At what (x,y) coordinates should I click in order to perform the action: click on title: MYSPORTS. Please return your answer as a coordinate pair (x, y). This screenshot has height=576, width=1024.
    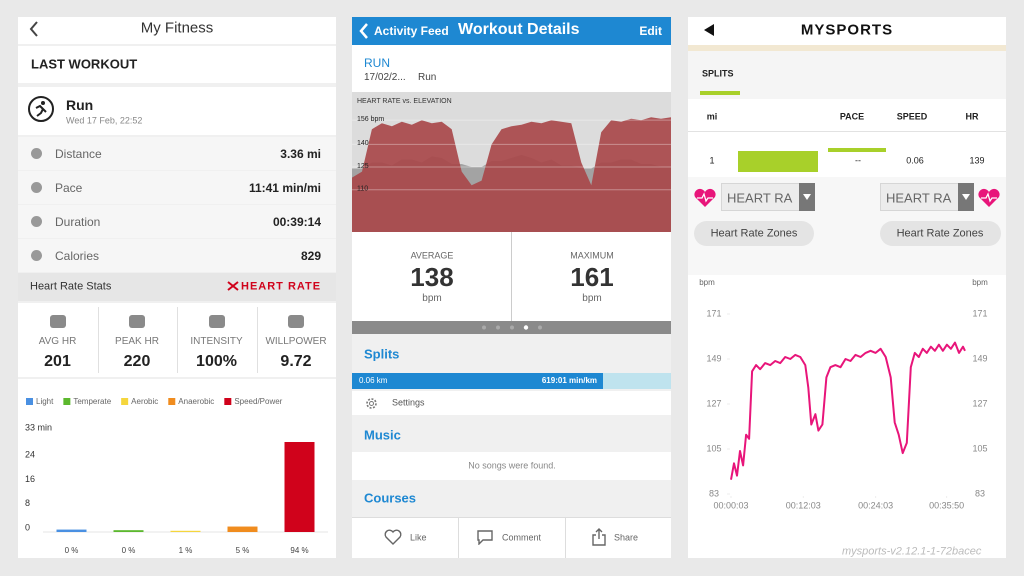
    Looking at the image, I should click on (847, 30).